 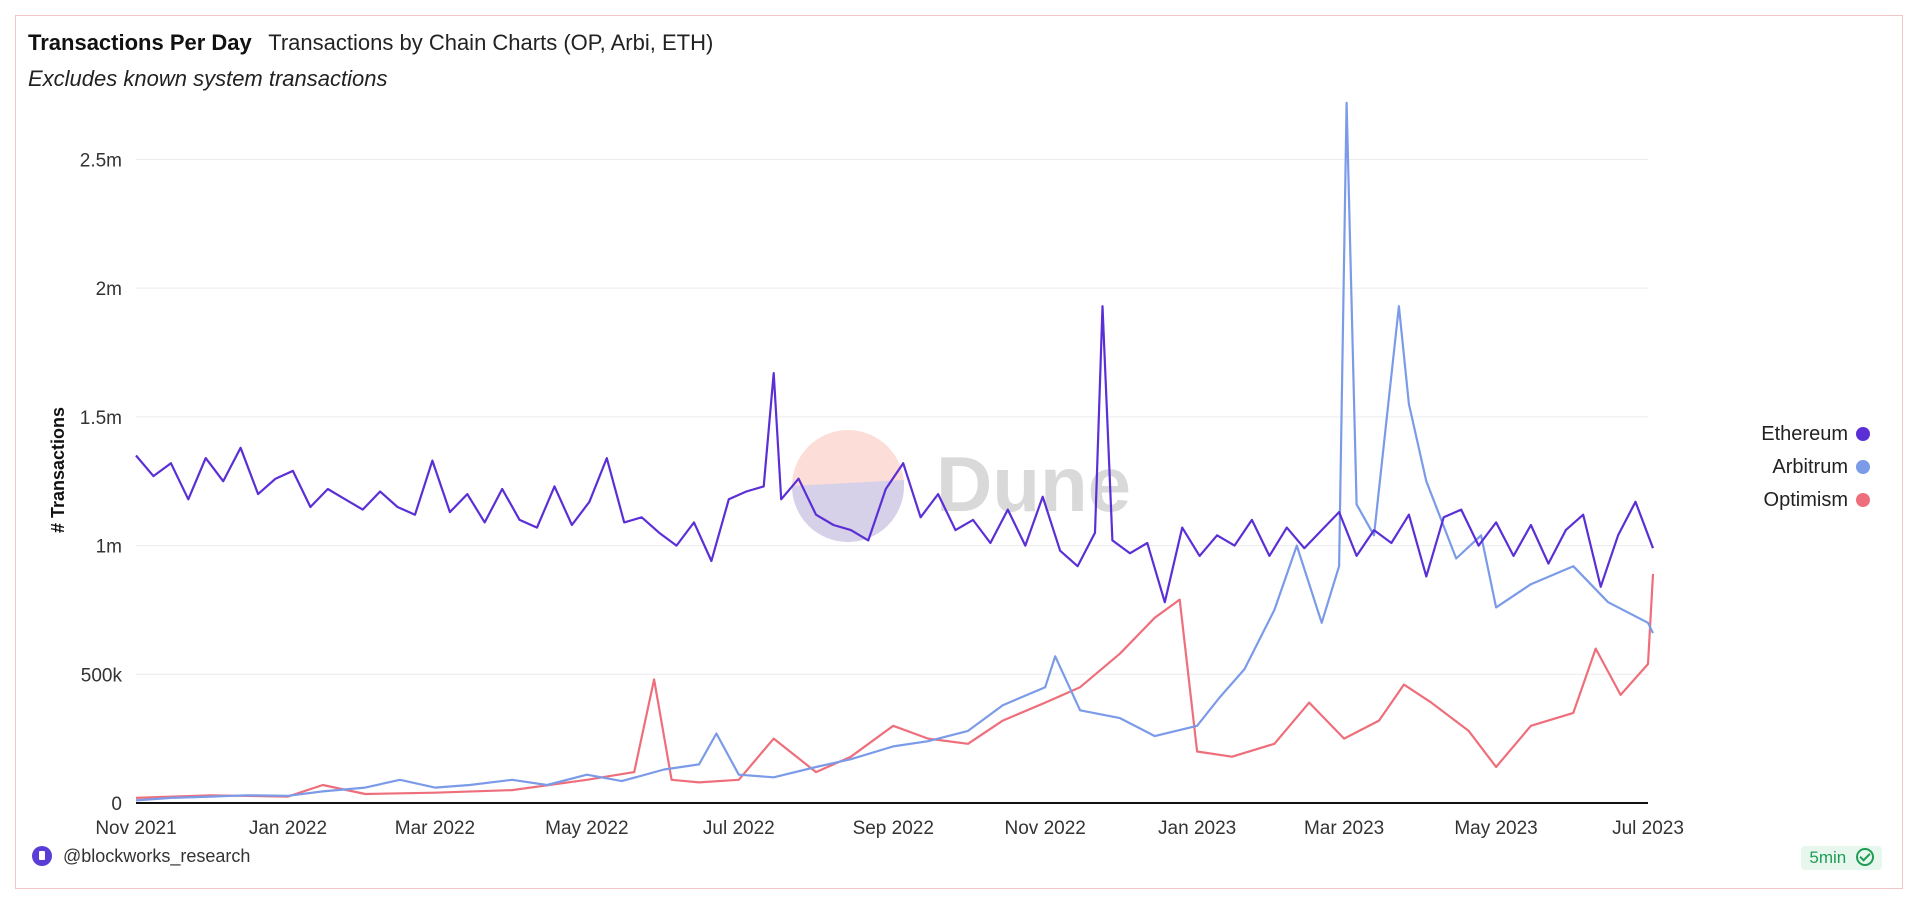 I want to click on x-tick-label: Jul 2023, so click(x=1648, y=828).